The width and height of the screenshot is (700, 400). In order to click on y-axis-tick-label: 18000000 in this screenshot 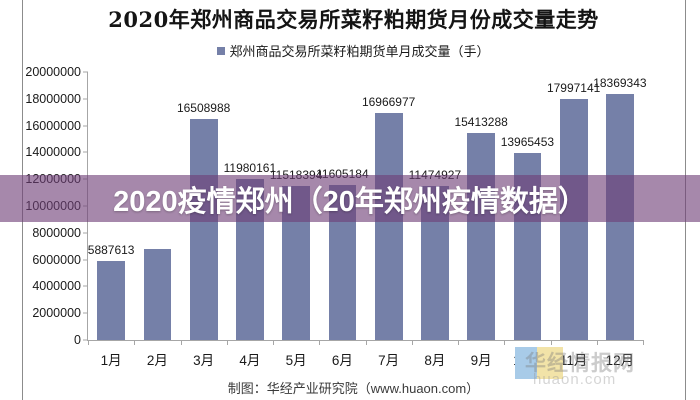, I will do `click(53, 98)`.